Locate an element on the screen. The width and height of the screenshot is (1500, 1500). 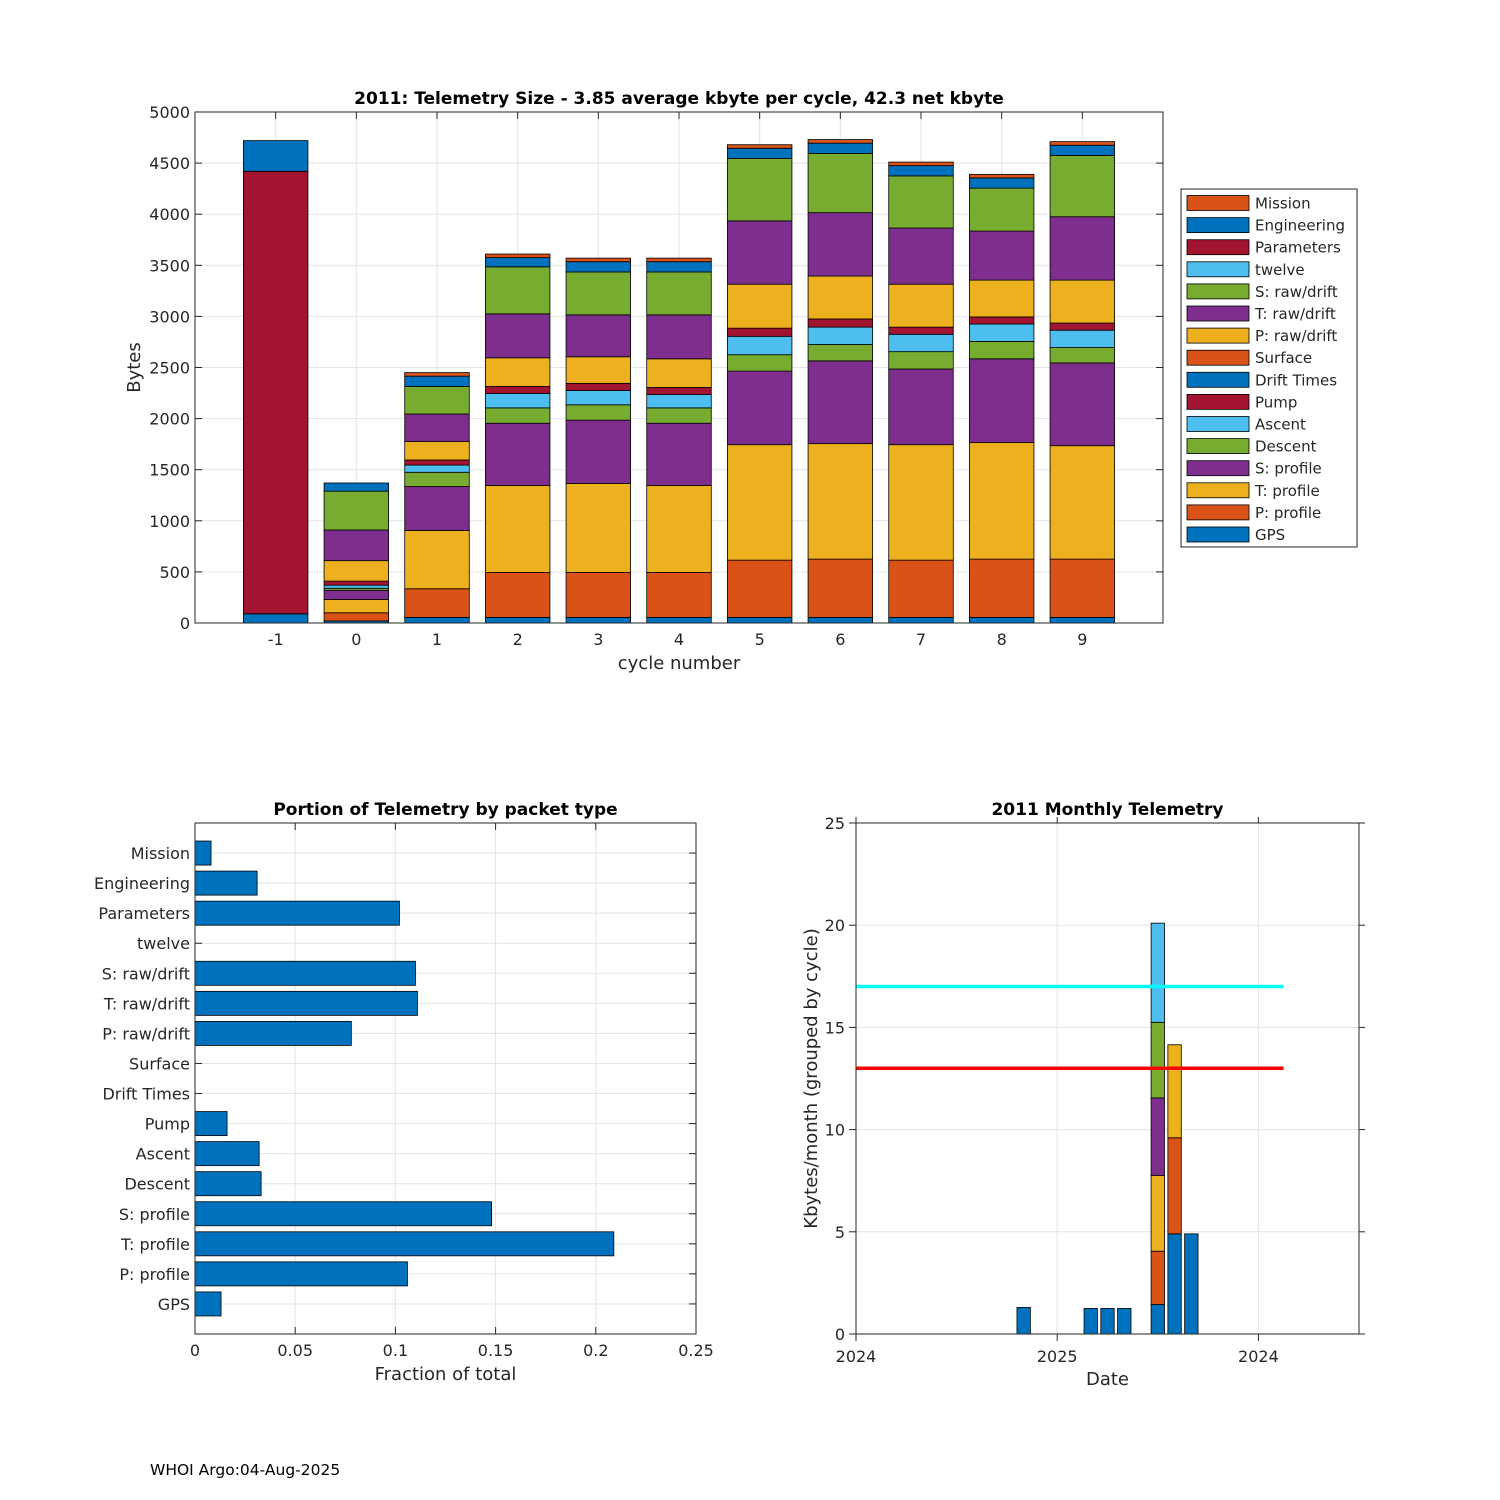
y-tick-label: P: profile is located at coordinates (154, 1274).